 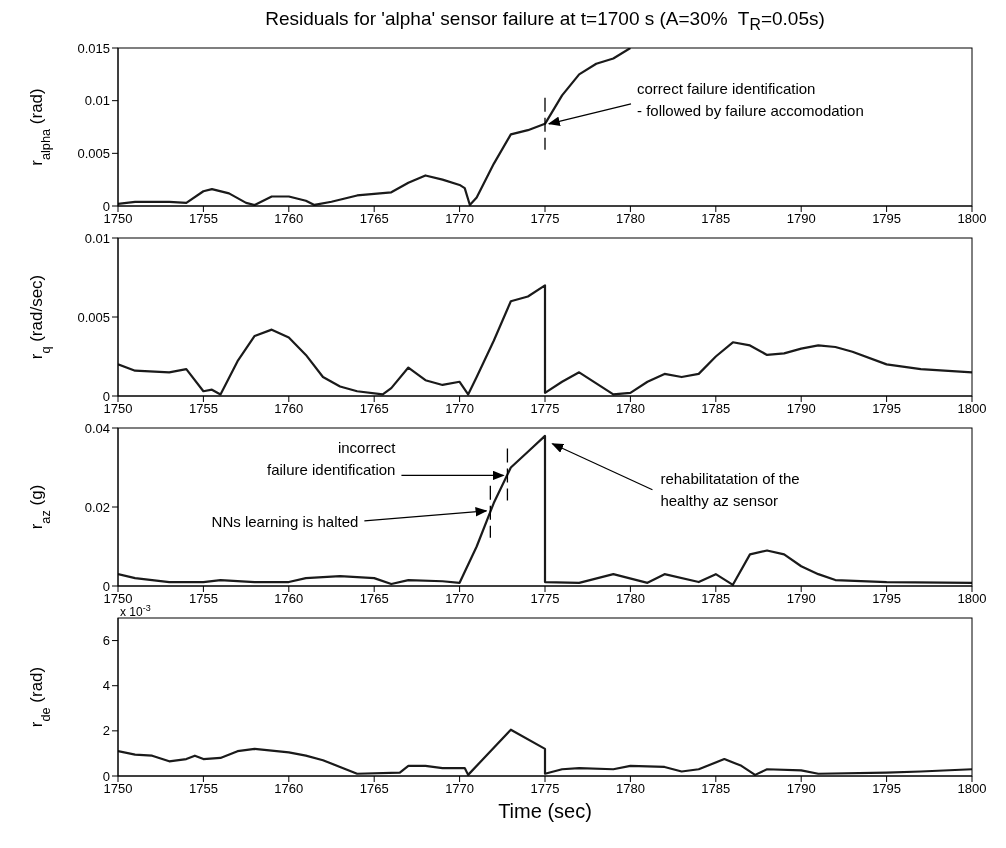 I want to click on y-tick-label: 6, so click(x=106, y=641).